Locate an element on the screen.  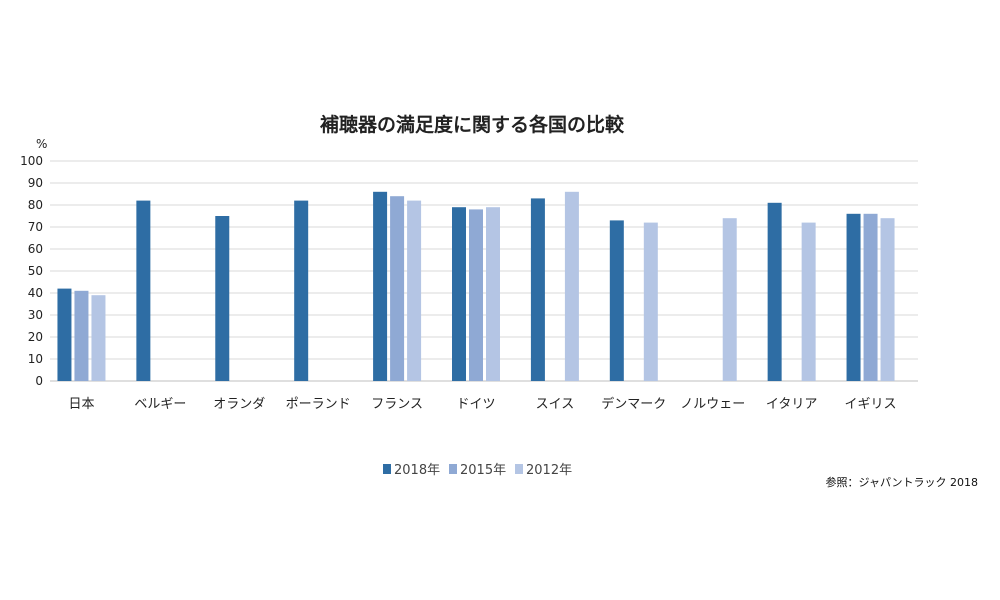
source-note: 参照：ジャパントラック 2018 is located at coordinates (902, 482).